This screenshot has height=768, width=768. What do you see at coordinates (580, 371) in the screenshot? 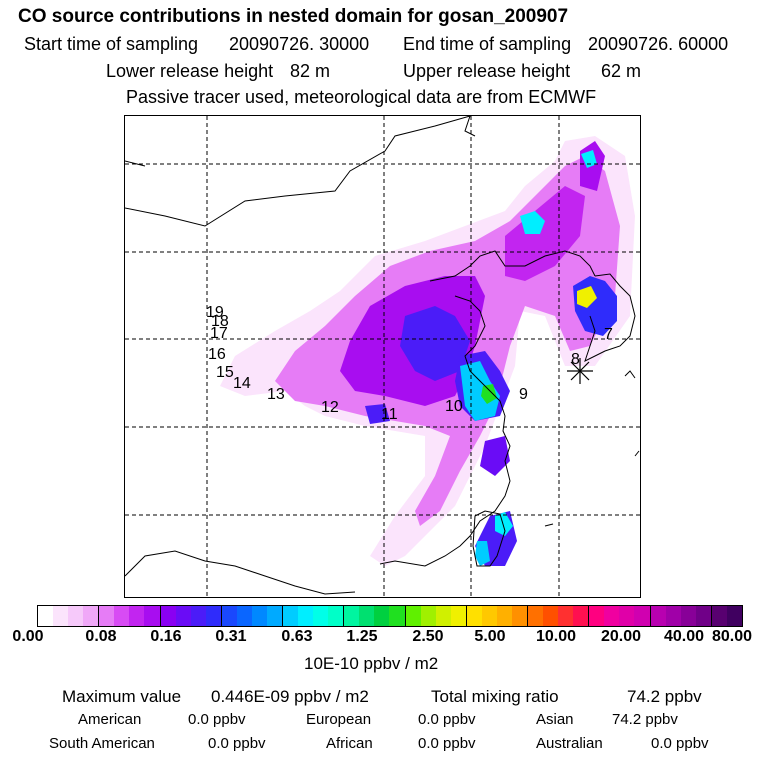
I see `receptor-asterisk-icon` at bounding box center [580, 371].